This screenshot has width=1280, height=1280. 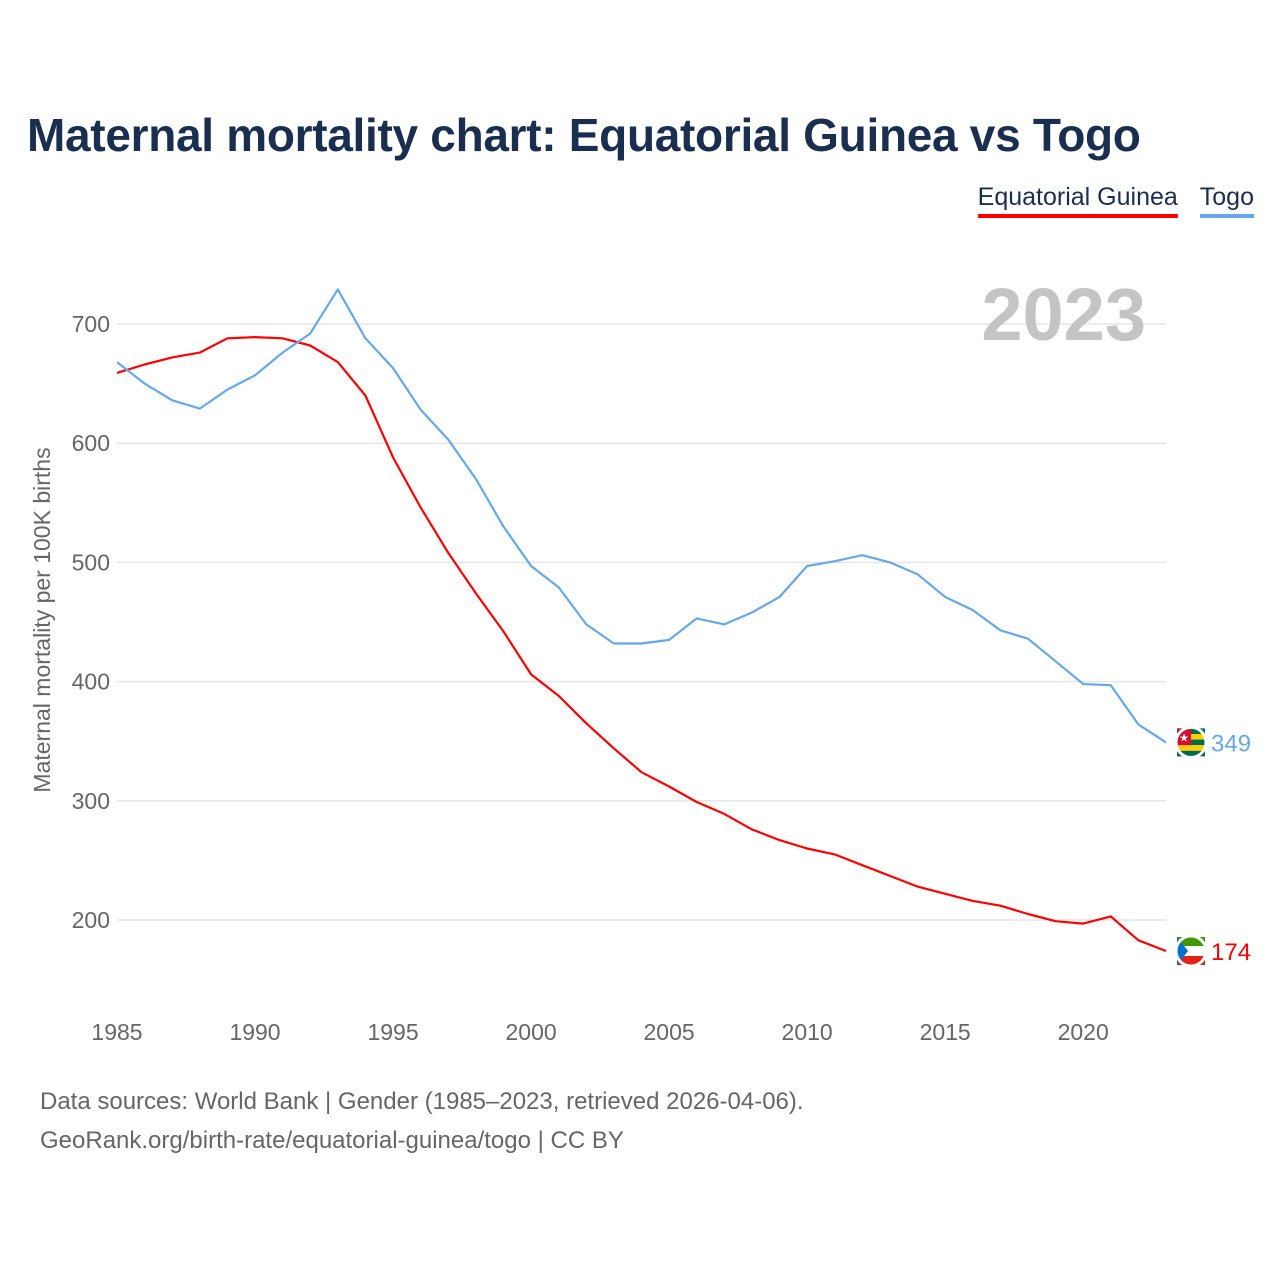 What do you see at coordinates (42, 619) in the screenshot?
I see `y-axis-label: Maternal mortality per 100K births` at bounding box center [42, 619].